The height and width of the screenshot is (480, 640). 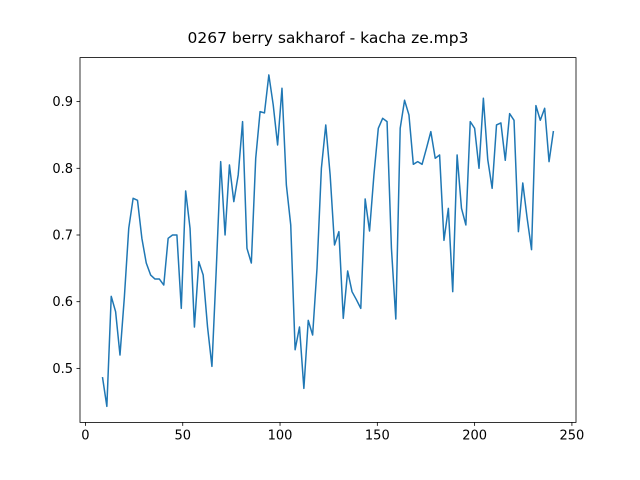 I want to click on x-tick-label: 0, so click(x=85, y=435).